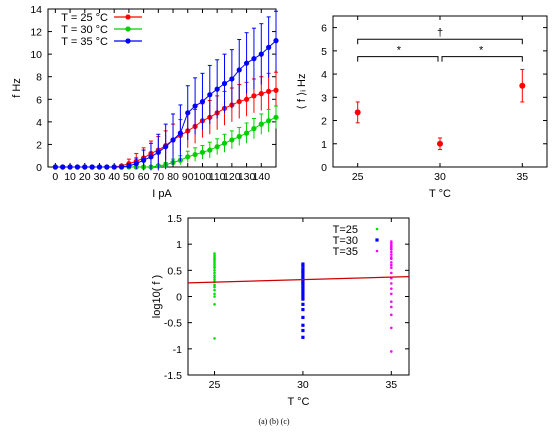 The height and width of the screenshot is (433, 552). Describe the element at coordinates (232, 177) in the screenshot. I see `x-tick-label: 120` at that location.